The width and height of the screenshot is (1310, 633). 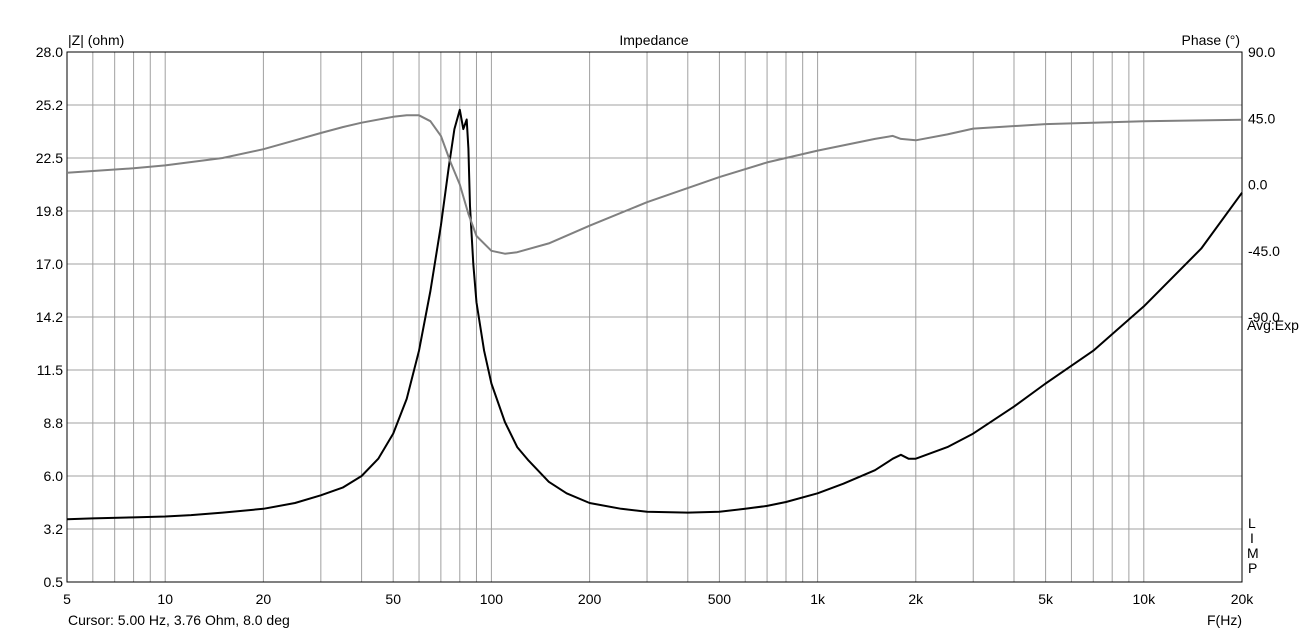 I want to click on limp-letter-l: L, so click(x=1252, y=523).